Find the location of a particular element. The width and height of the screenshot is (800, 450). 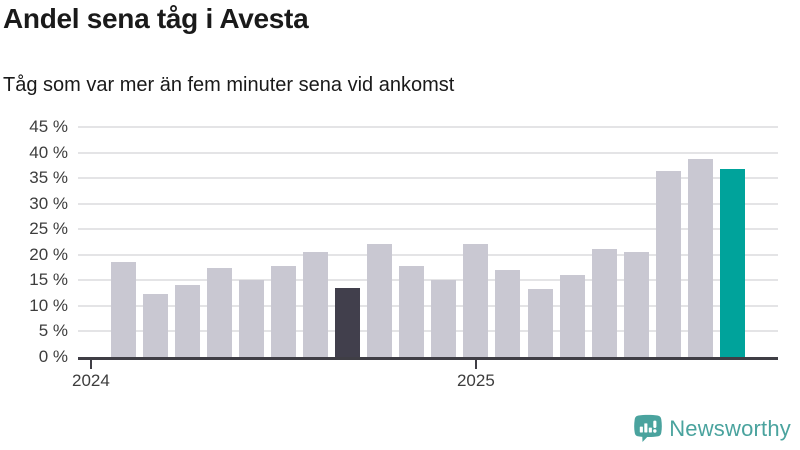

y-axis-labels: 45 % 40 % 35 % 30 % 25 % 20 % 15 % 10 % 5 % 0 % is located at coordinates (34, 241).